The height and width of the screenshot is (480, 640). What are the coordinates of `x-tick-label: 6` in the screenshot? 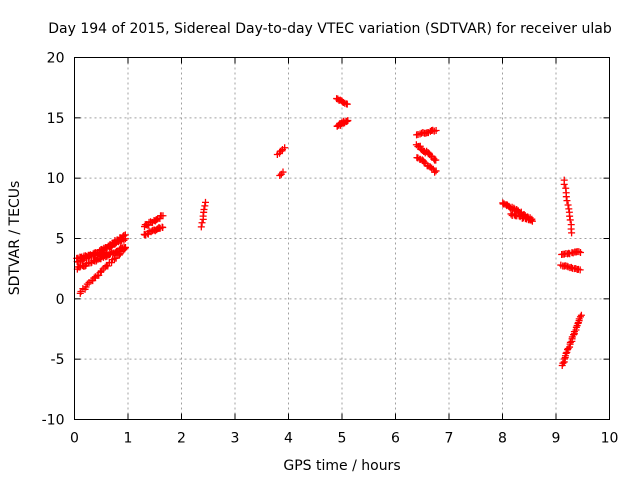 It's located at (395, 439).